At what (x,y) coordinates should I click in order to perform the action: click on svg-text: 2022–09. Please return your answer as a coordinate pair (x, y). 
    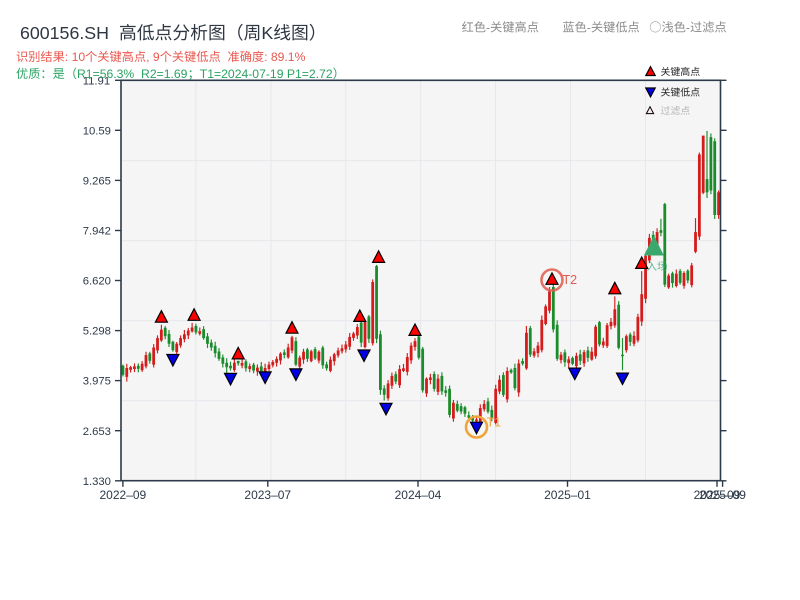
    Looking at the image, I should click on (123, 495).